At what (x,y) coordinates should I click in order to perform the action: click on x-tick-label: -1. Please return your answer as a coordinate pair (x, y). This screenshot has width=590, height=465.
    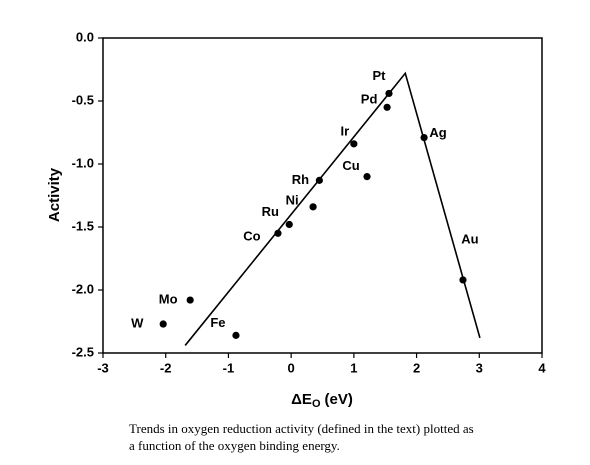
    Looking at the image, I should click on (229, 367).